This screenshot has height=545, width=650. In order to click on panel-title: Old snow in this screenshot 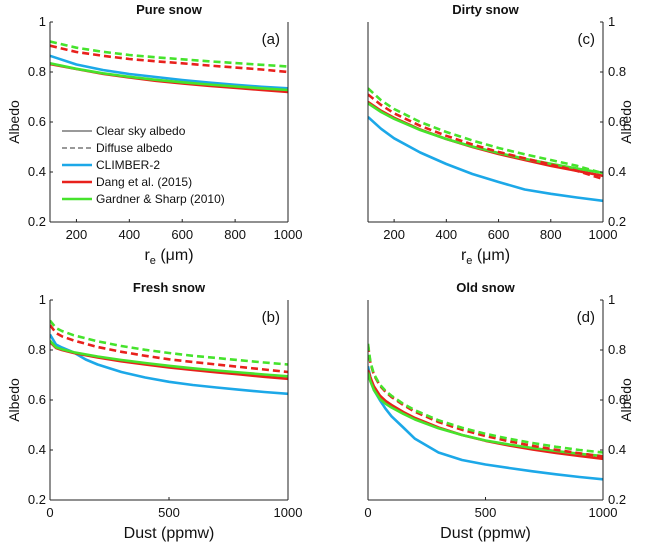, I will do `click(485, 287)`.